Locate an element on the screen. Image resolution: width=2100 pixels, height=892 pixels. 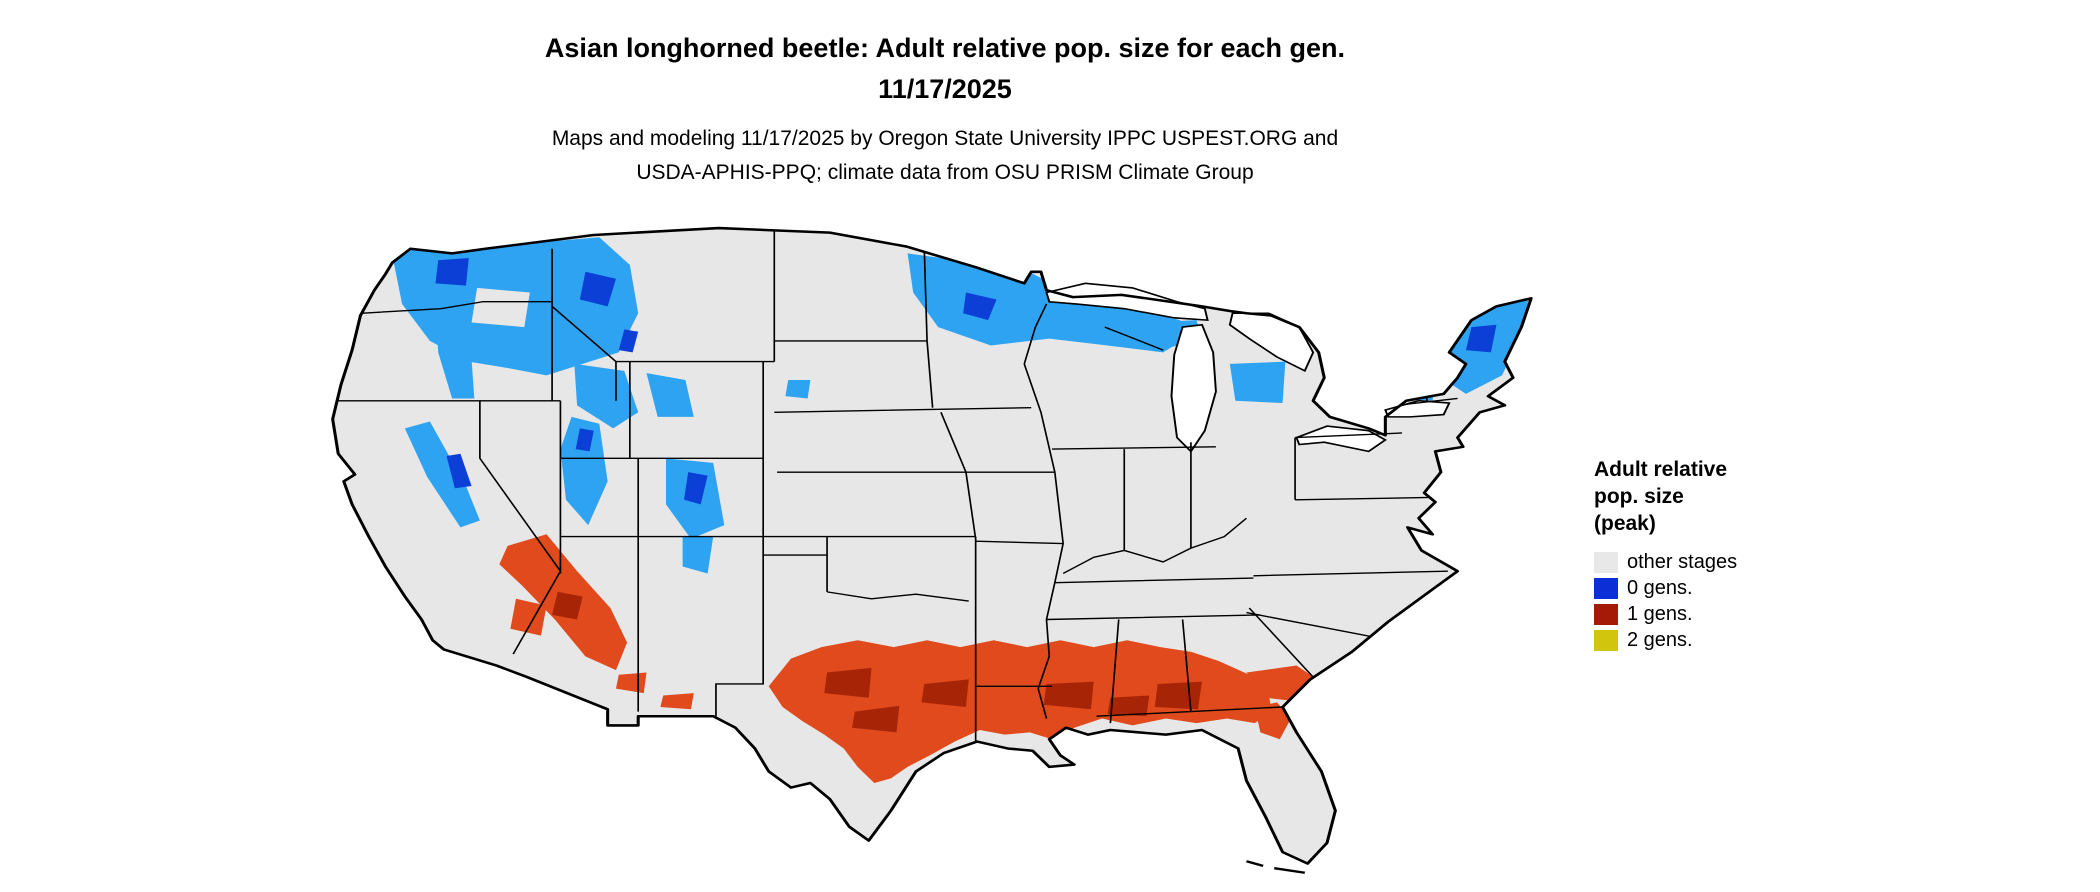
region-columbia-basin is located at coordinates (500, 307).